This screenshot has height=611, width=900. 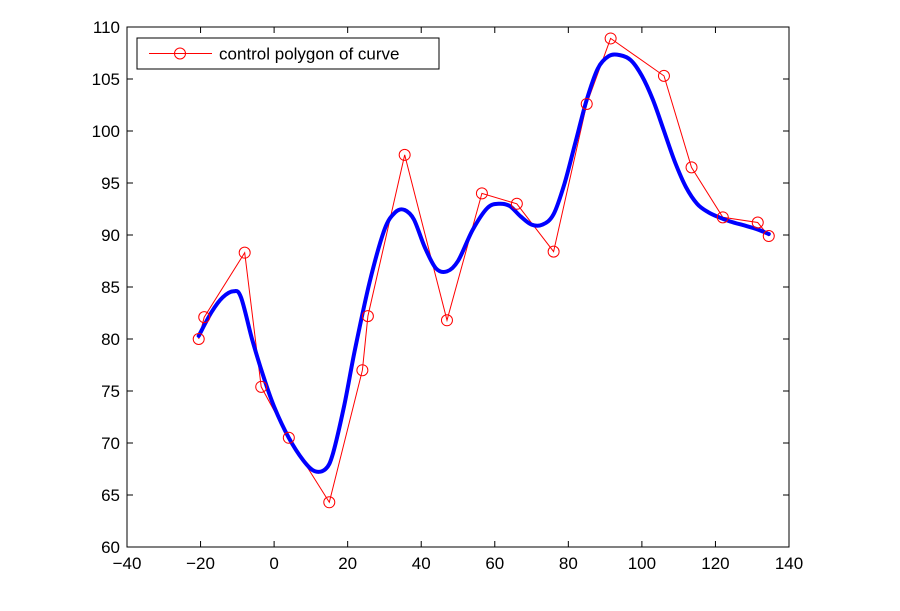 What do you see at coordinates (110, 547) in the screenshot?
I see `y-tick-label: 60` at bounding box center [110, 547].